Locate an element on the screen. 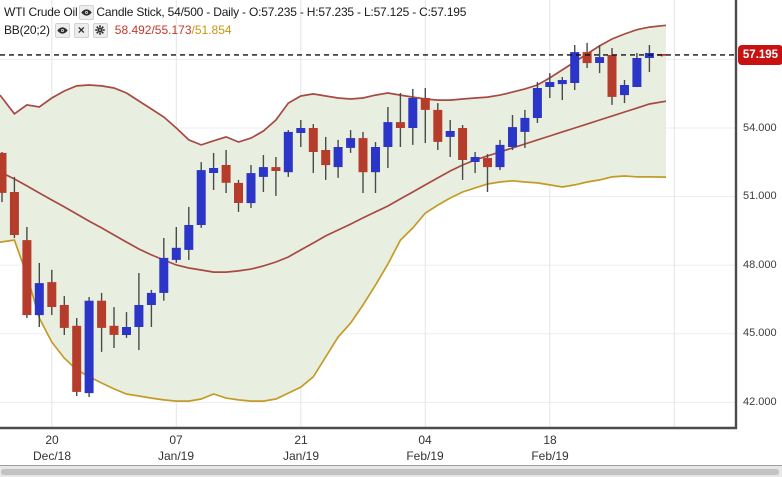  symbol-title: WTI Crude Oil is located at coordinates (41, 12).